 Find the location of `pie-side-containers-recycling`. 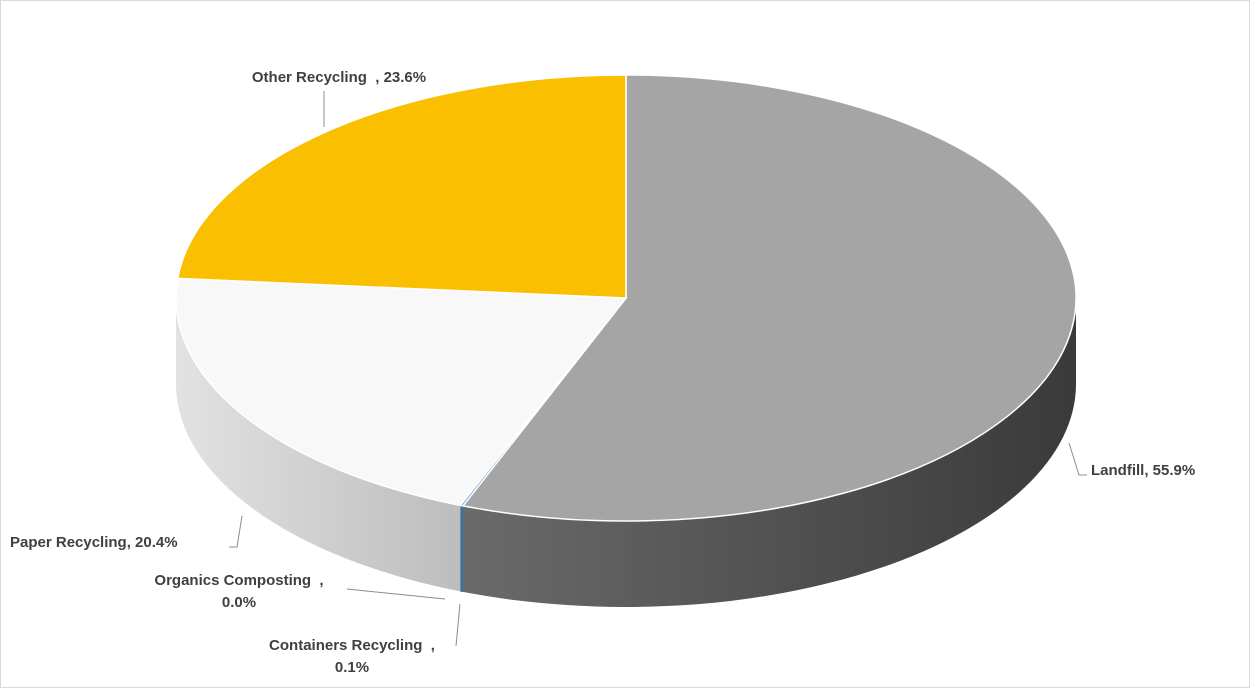

pie-side-containers-recycling is located at coordinates (462, 549).